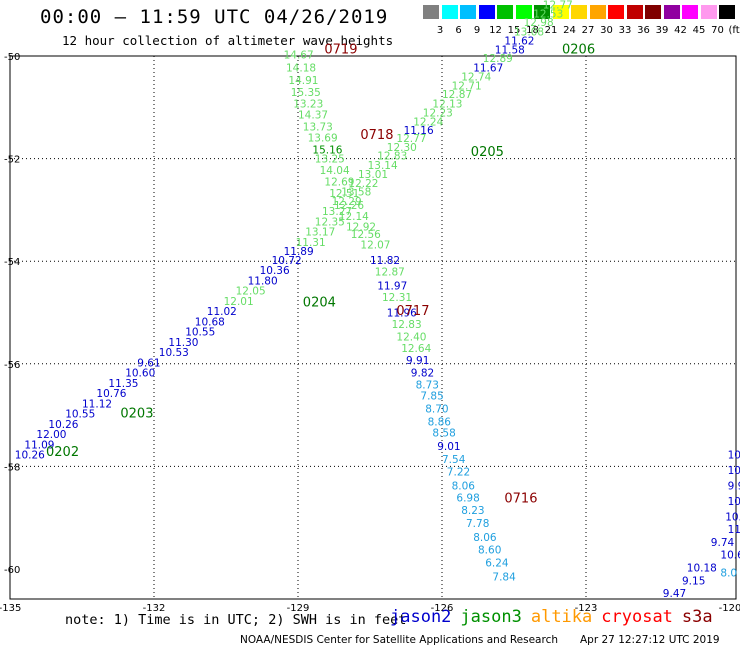 Image resolution: width=740 pixels, height=650 pixels. What do you see at coordinates (311, 243) in the screenshot?
I see `wave-height-value: 11.31` at bounding box center [311, 243].